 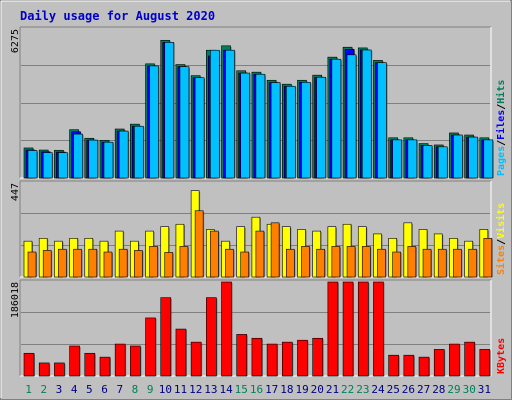 I want to click on day-label-13: 13, so click(x=210, y=389).